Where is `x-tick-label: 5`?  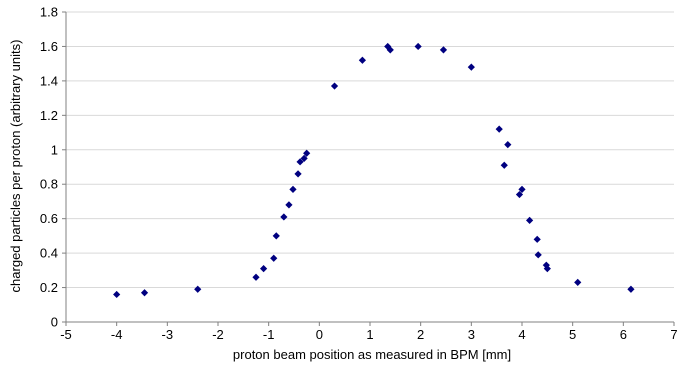
x-tick-label: 5 is located at coordinates (572, 334).